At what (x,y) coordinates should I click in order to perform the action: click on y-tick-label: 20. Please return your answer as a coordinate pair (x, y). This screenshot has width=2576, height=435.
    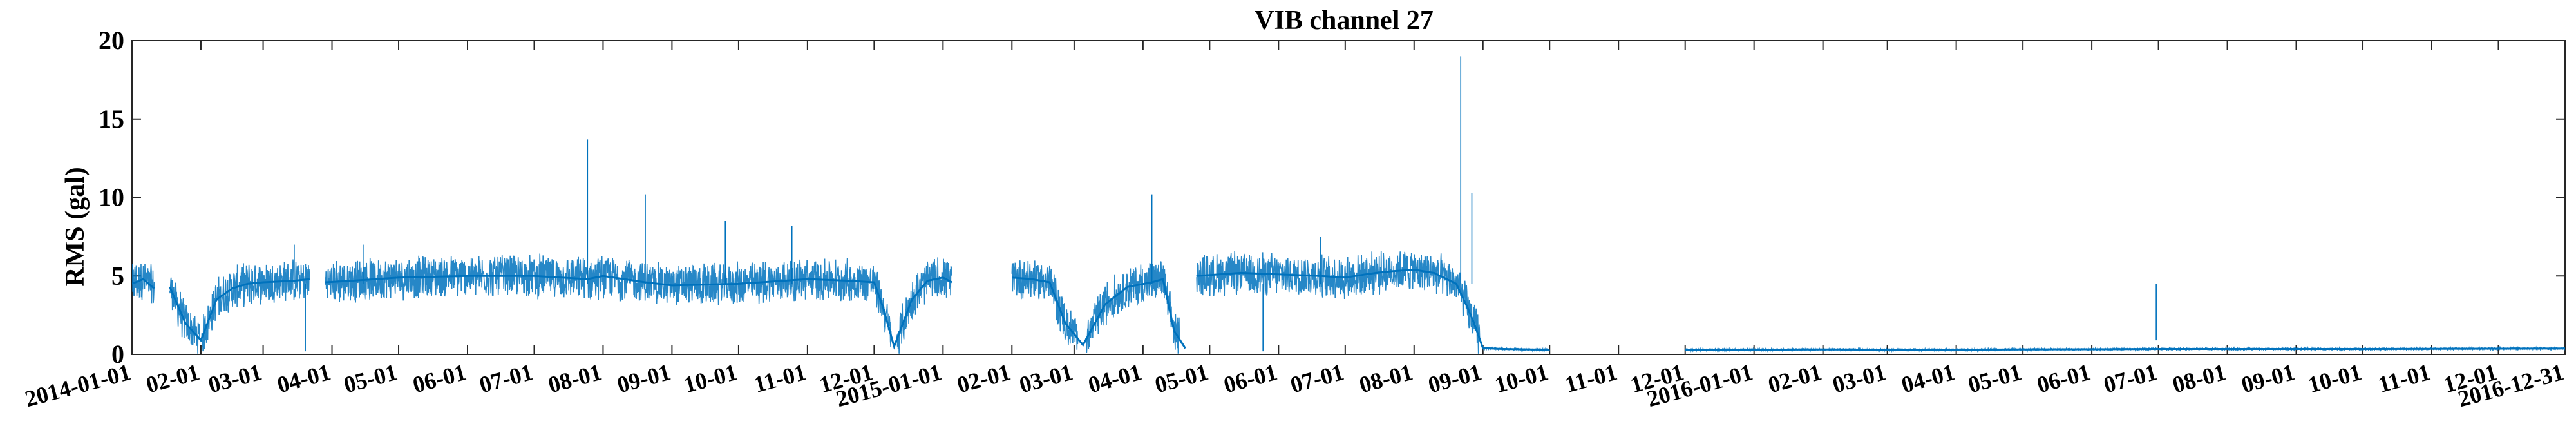
    Looking at the image, I should click on (112, 40).